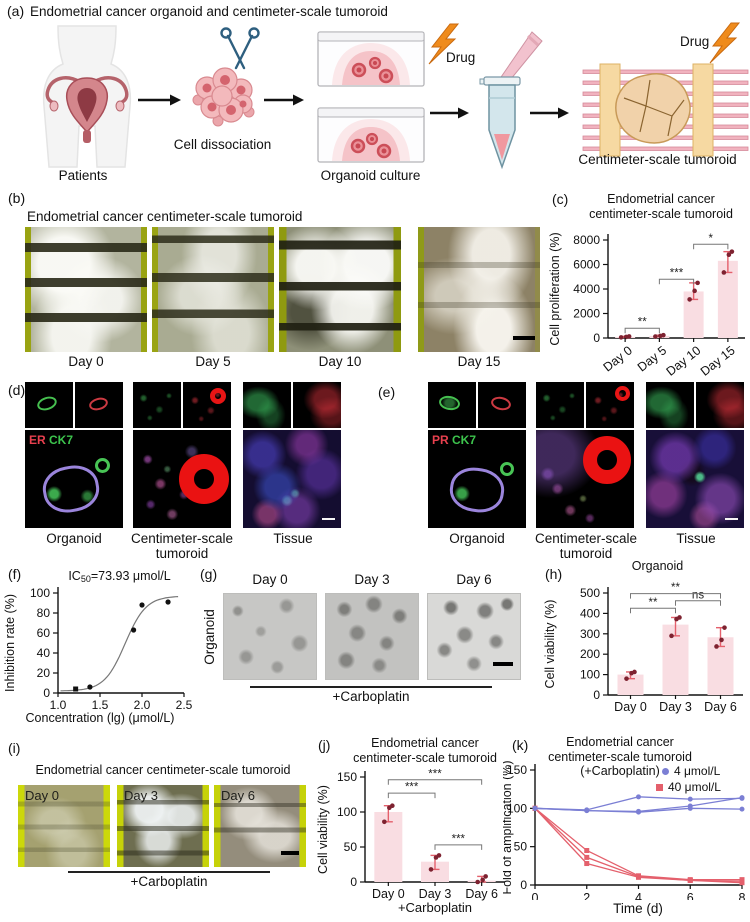 The height and width of the screenshot is (922, 750). What do you see at coordinates (207, 405) in the screenshot?
I see `d-tumoroid-red-channel` at bounding box center [207, 405].